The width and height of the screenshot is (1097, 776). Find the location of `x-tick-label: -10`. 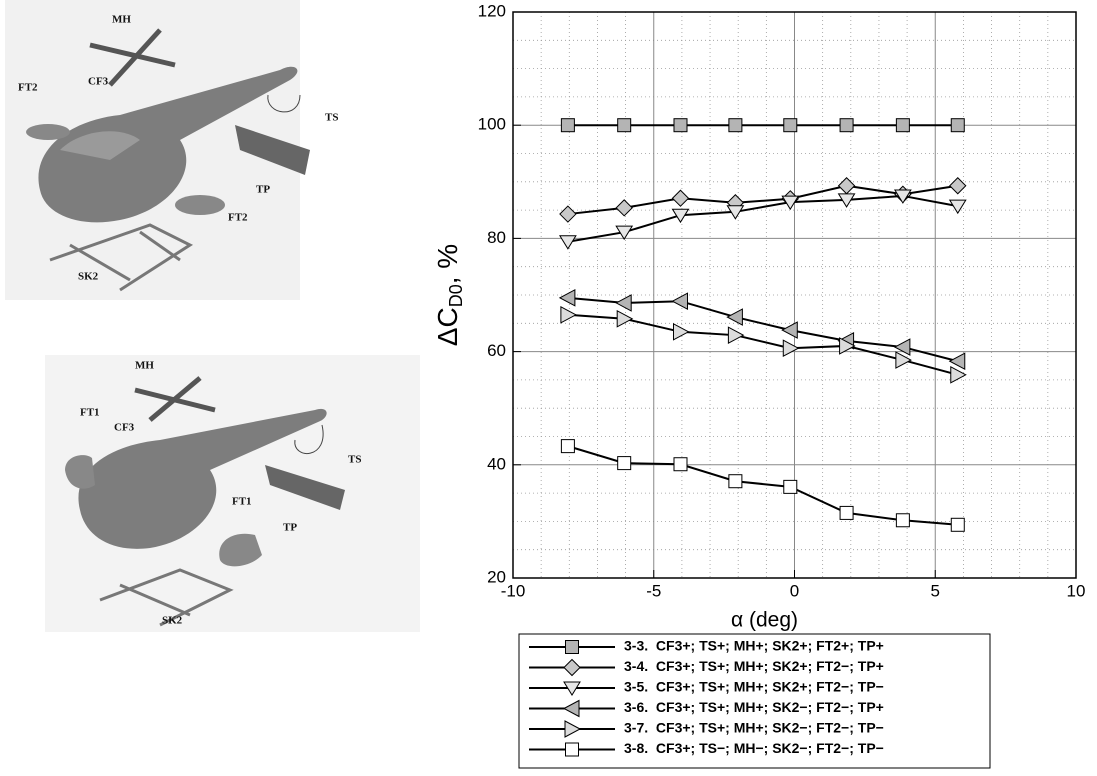

x-tick-label: -10 is located at coordinates (513, 590).